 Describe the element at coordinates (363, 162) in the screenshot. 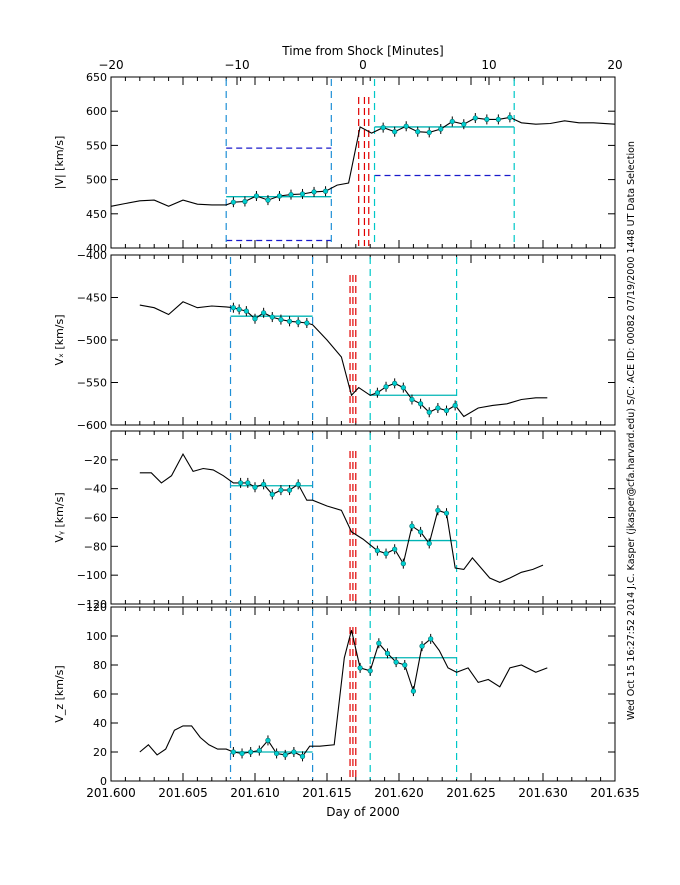

I see `panel-frame` at that location.